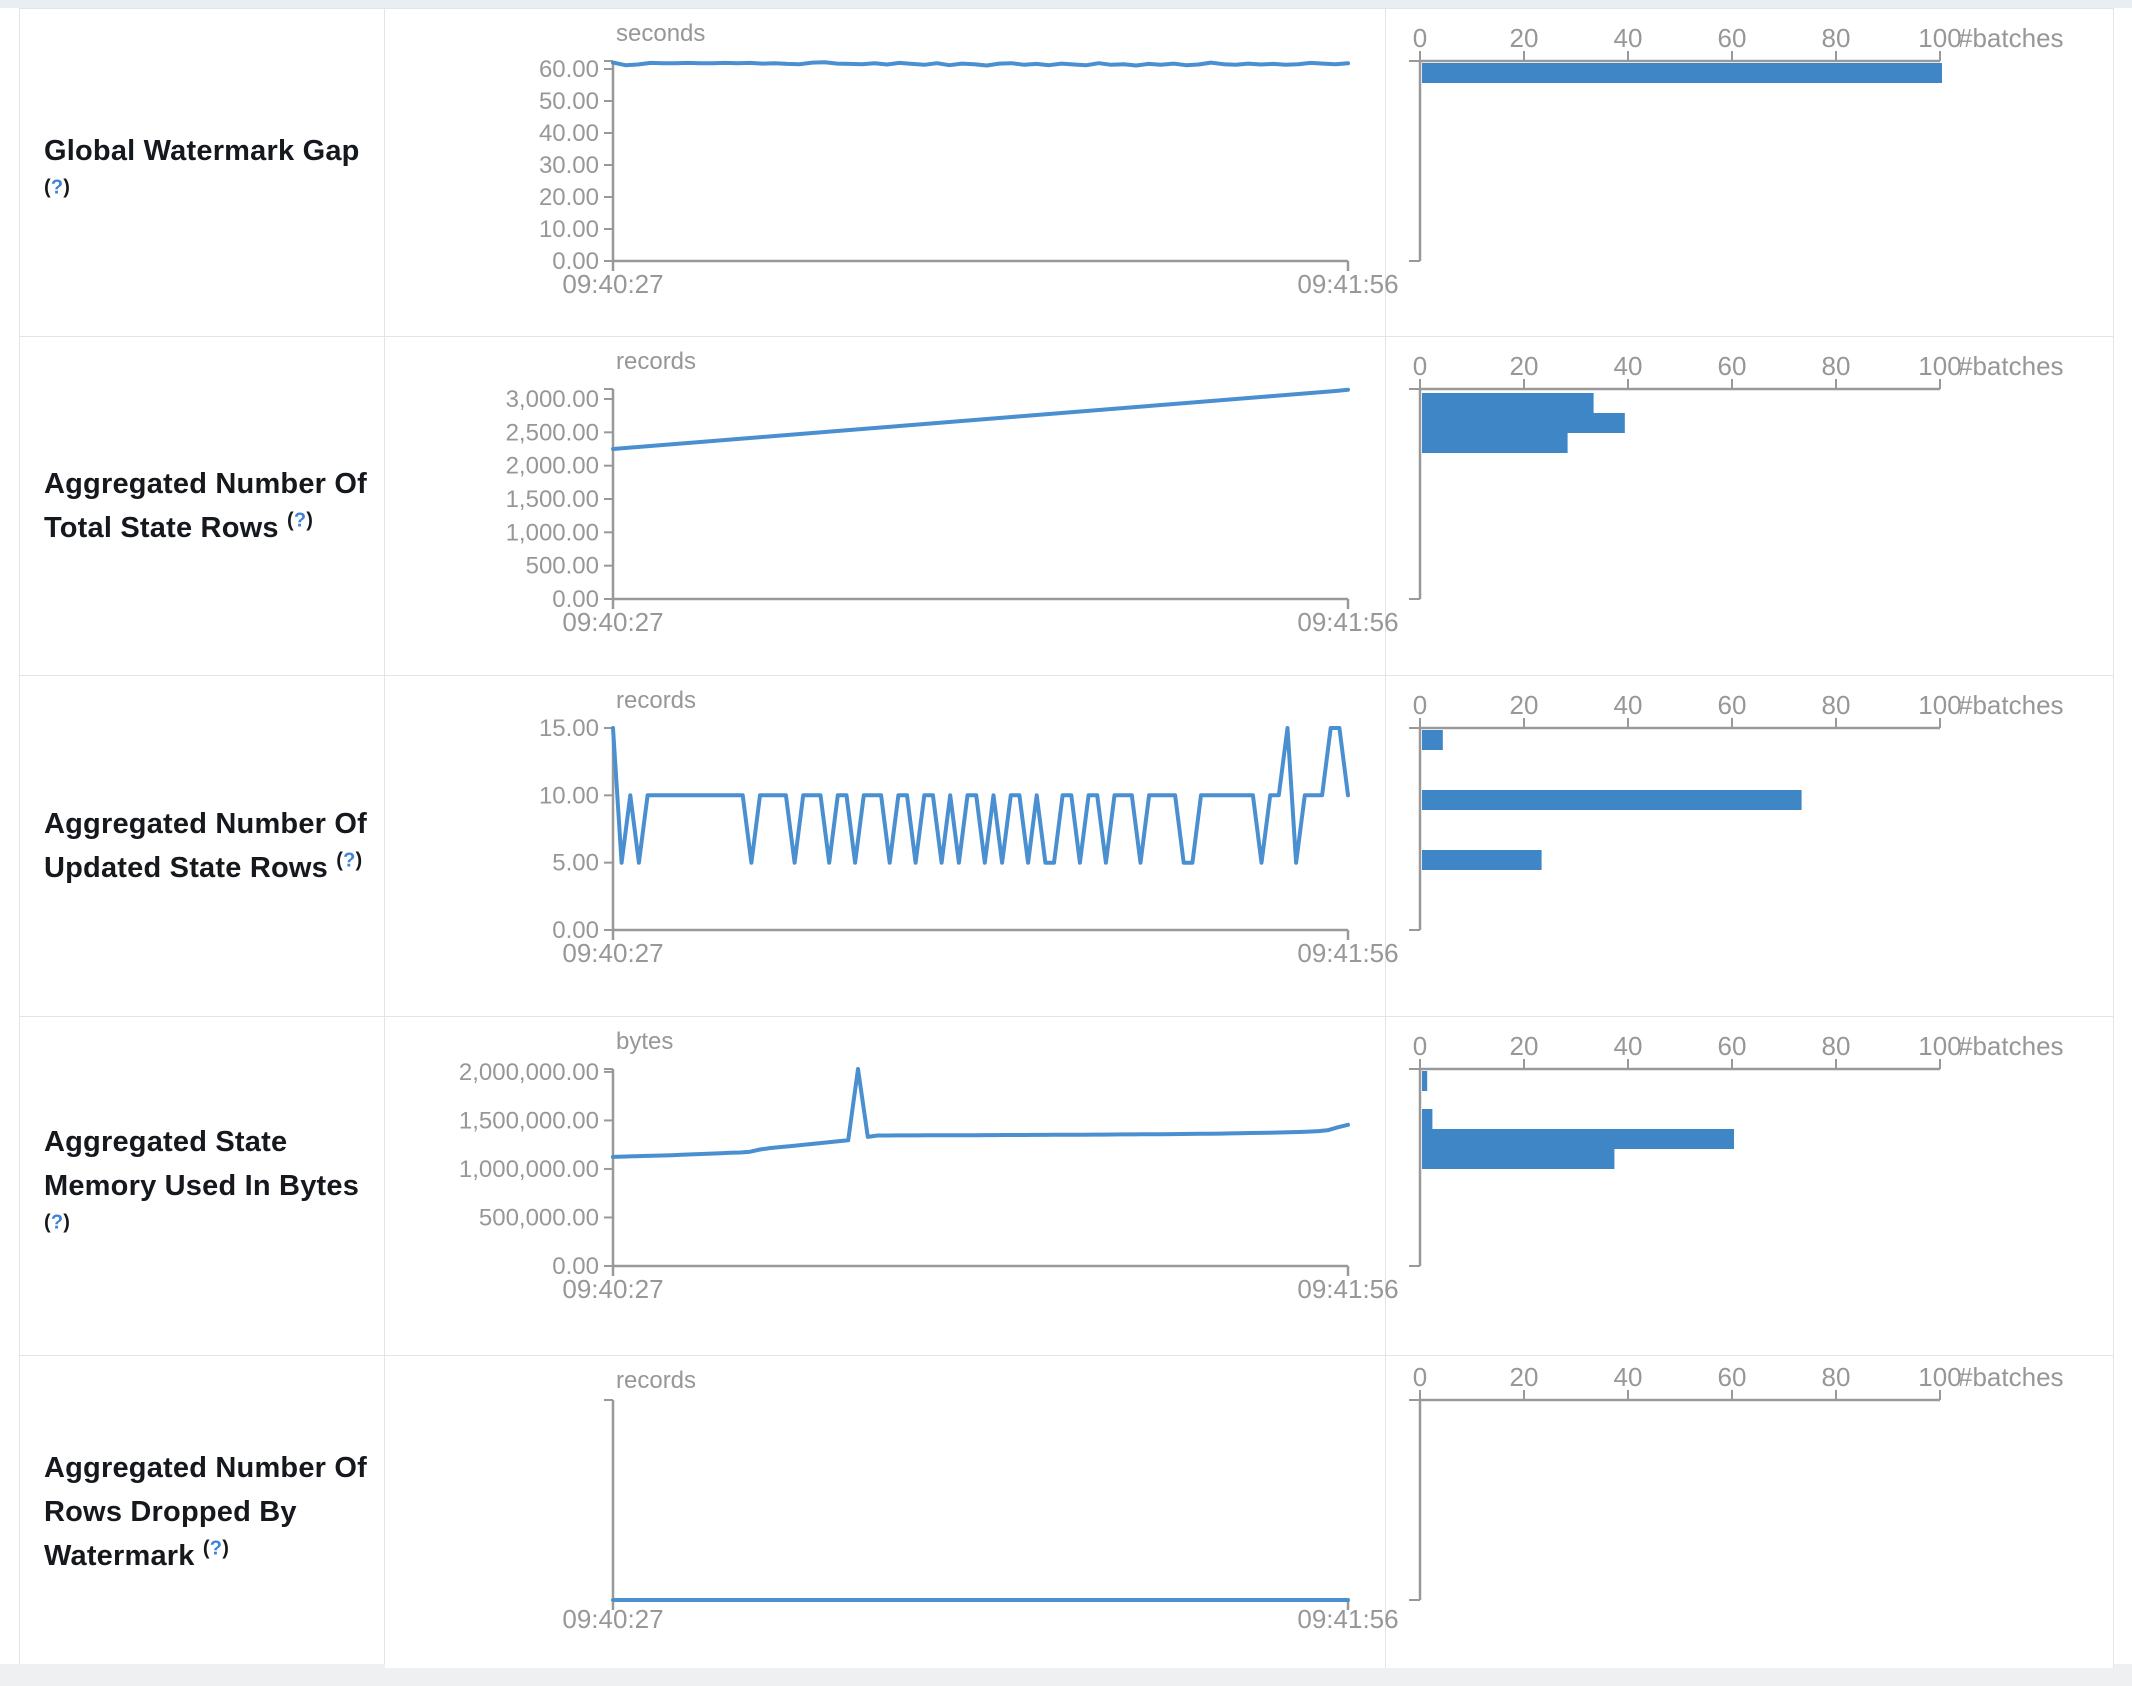  I want to click on hist-x-tick-label: 0, so click(1420, 366).